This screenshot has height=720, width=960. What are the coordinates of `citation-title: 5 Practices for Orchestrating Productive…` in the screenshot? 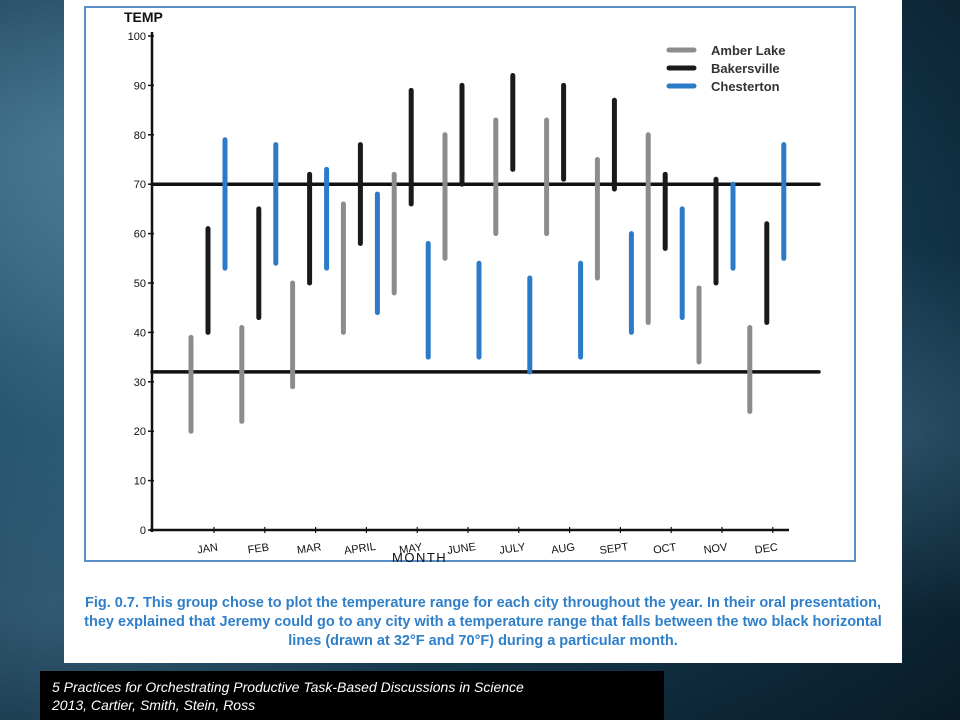 It's located at (288, 687).